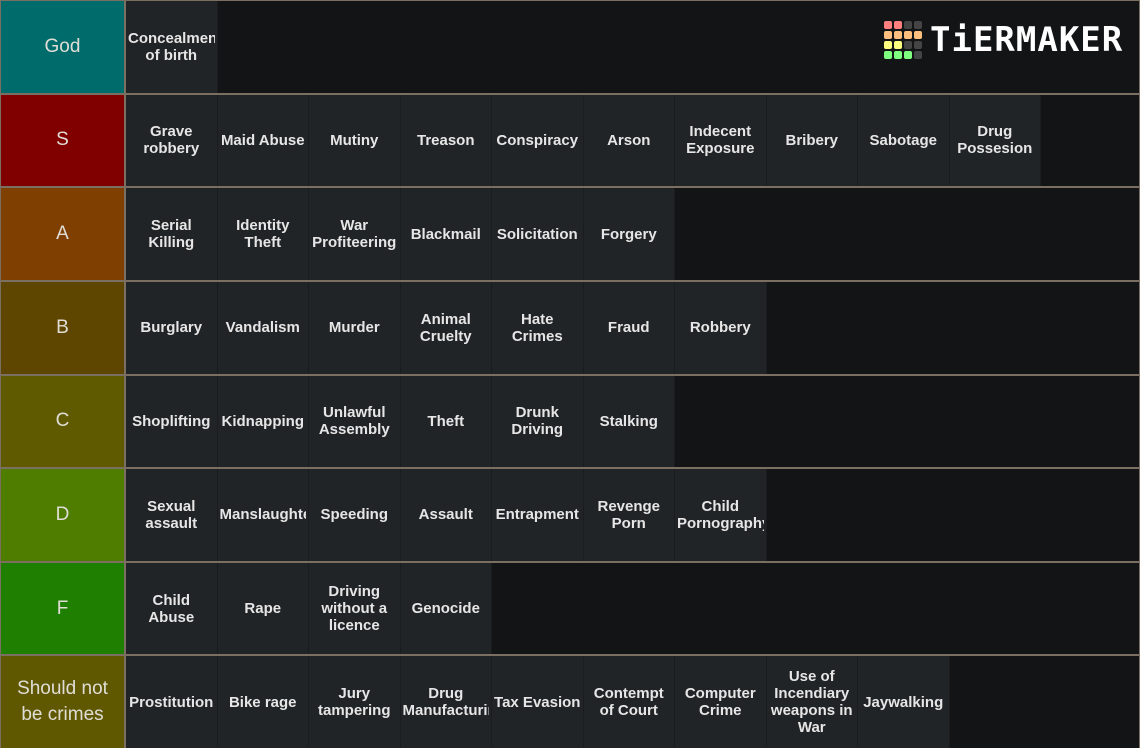 This screenshot has height=748, width=1140. Describe the element at coordinates (629, 421) in the screenshot. I see `tier-item: Stalking` at that location.